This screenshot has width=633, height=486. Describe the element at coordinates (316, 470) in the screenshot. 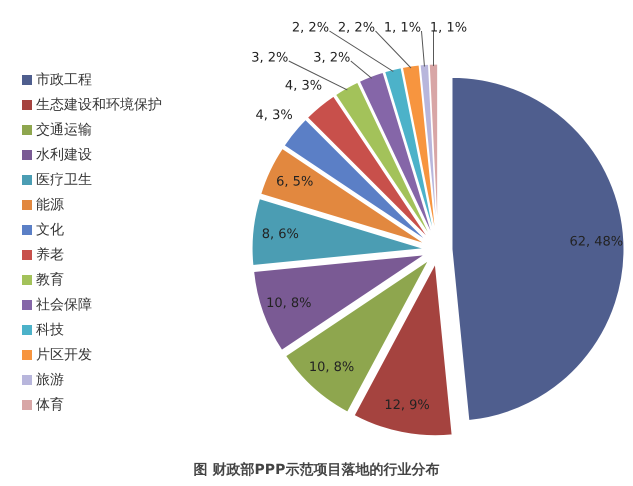

I see `text: 图 财政部PPP示范项目落地的行业分布` at that location.